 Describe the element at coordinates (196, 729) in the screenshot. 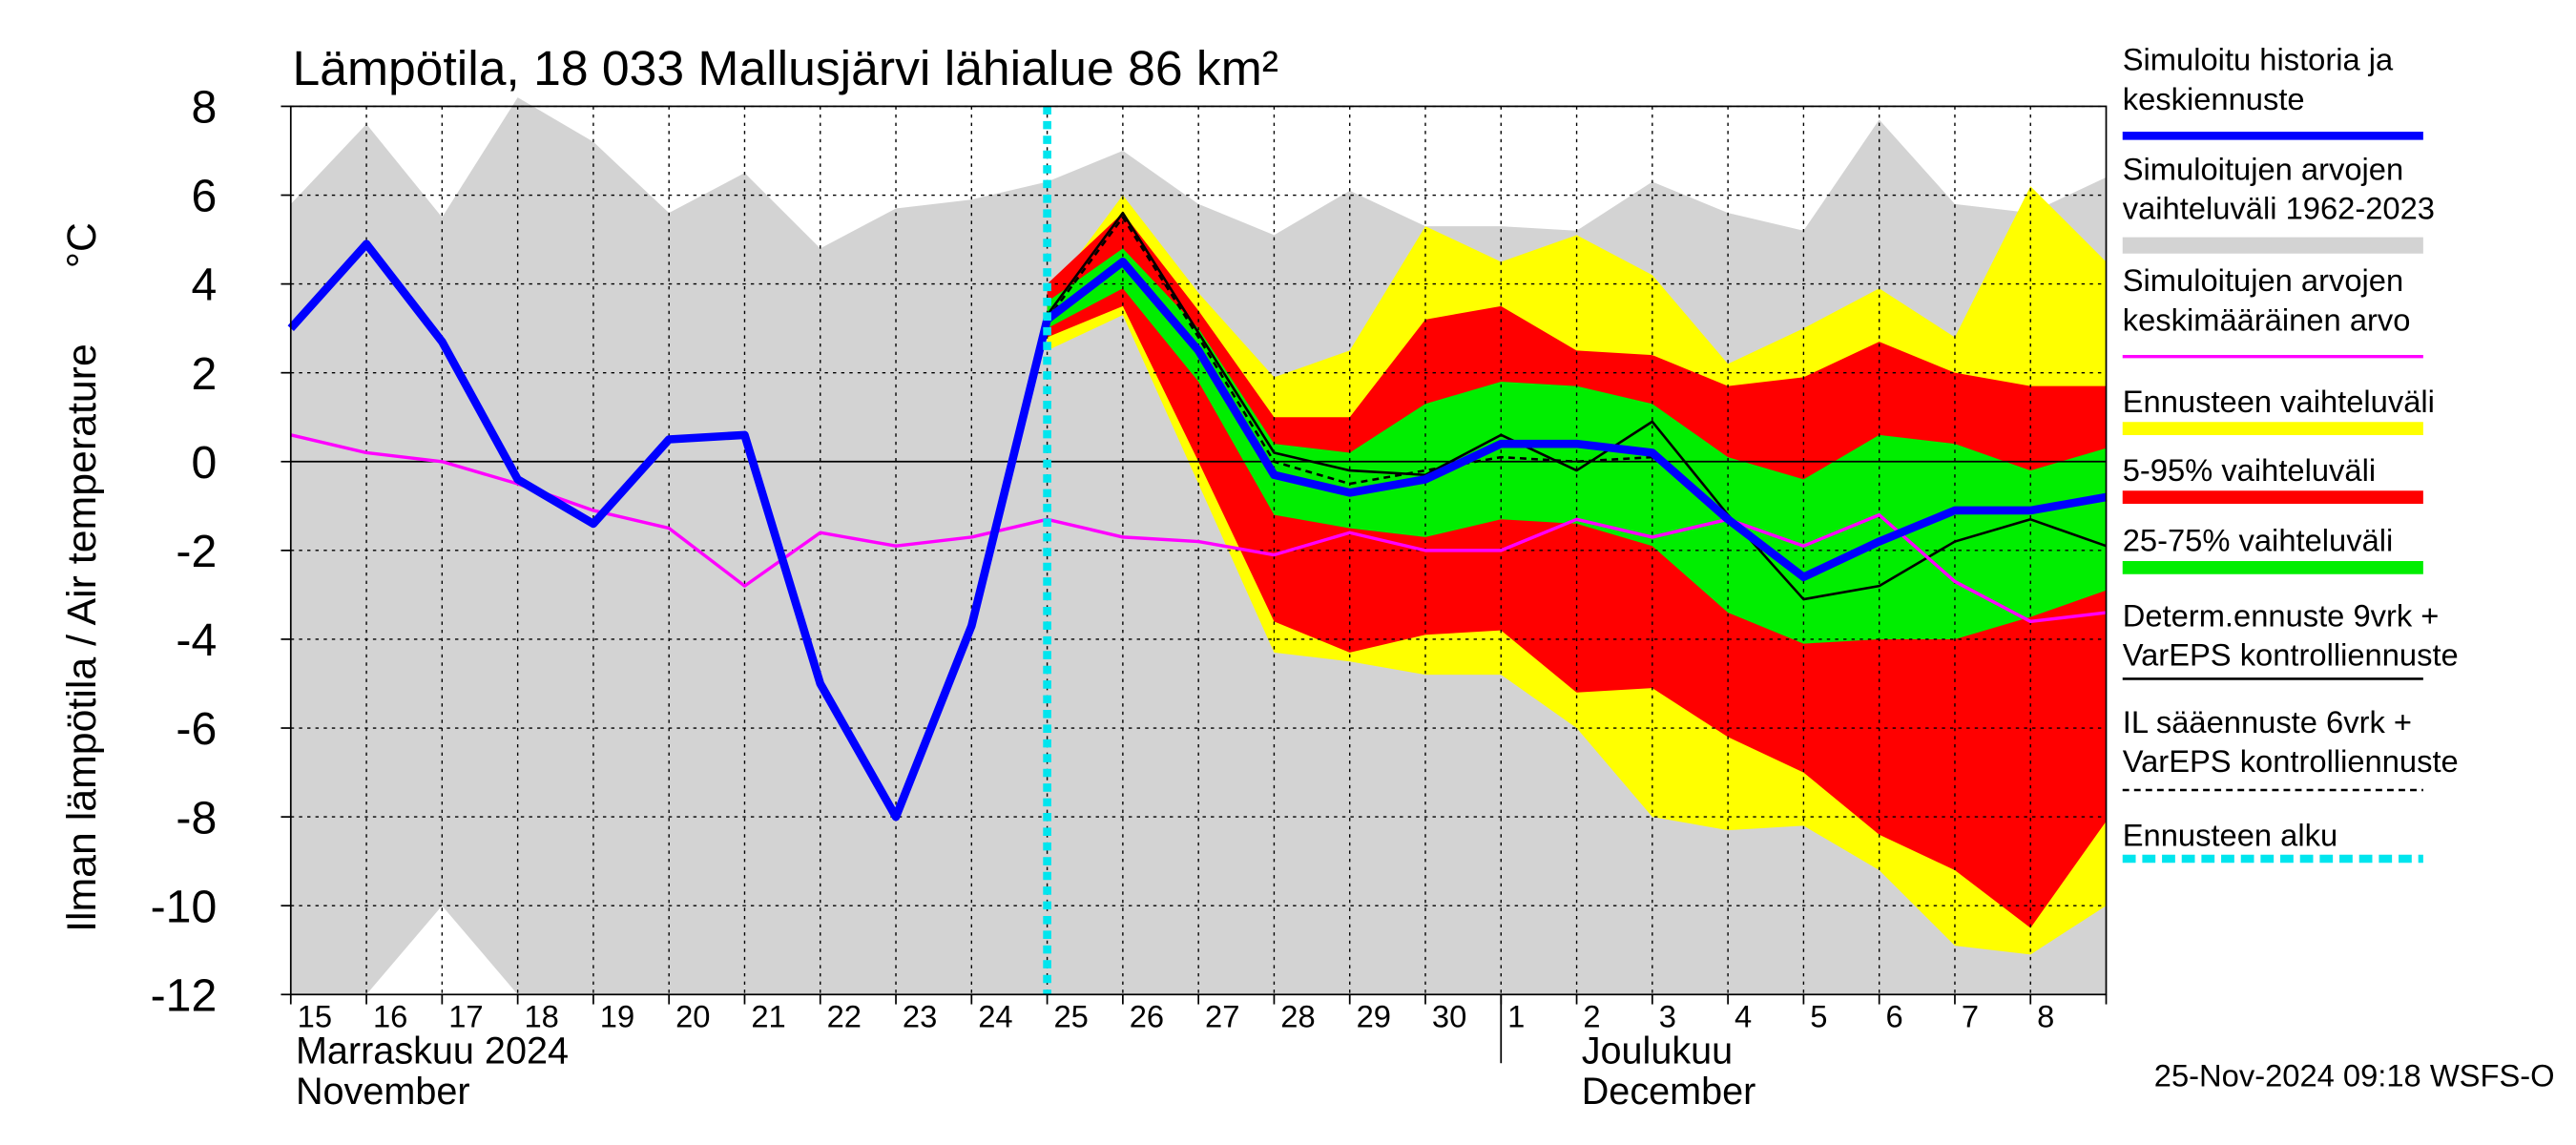

I see `y-tick-label: -6` at that location.